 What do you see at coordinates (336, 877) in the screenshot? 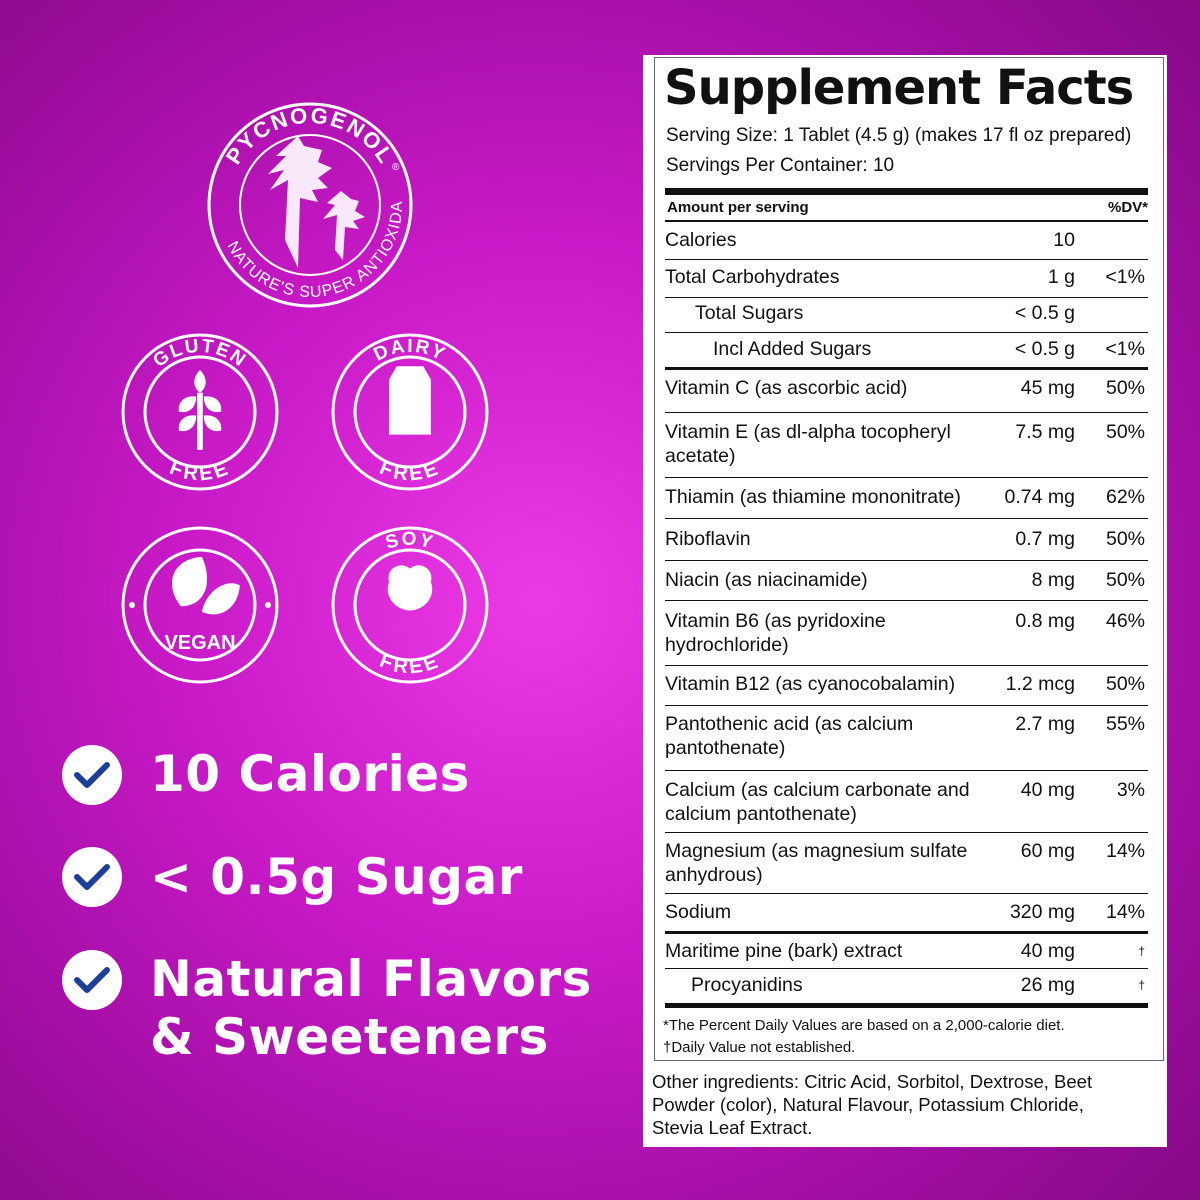
I see `claim: < 0.5g Sugar` at bounding box center [336, 877].